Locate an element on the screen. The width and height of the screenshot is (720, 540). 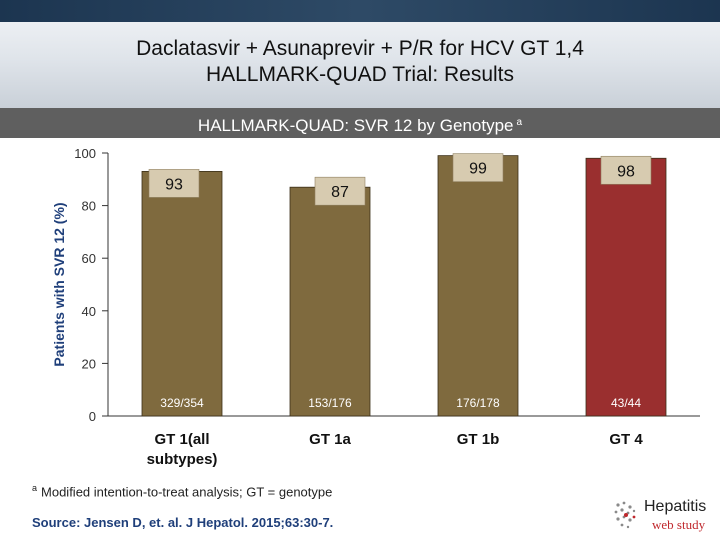
y-tick-label: 60 is located at coordinates (89, 258).